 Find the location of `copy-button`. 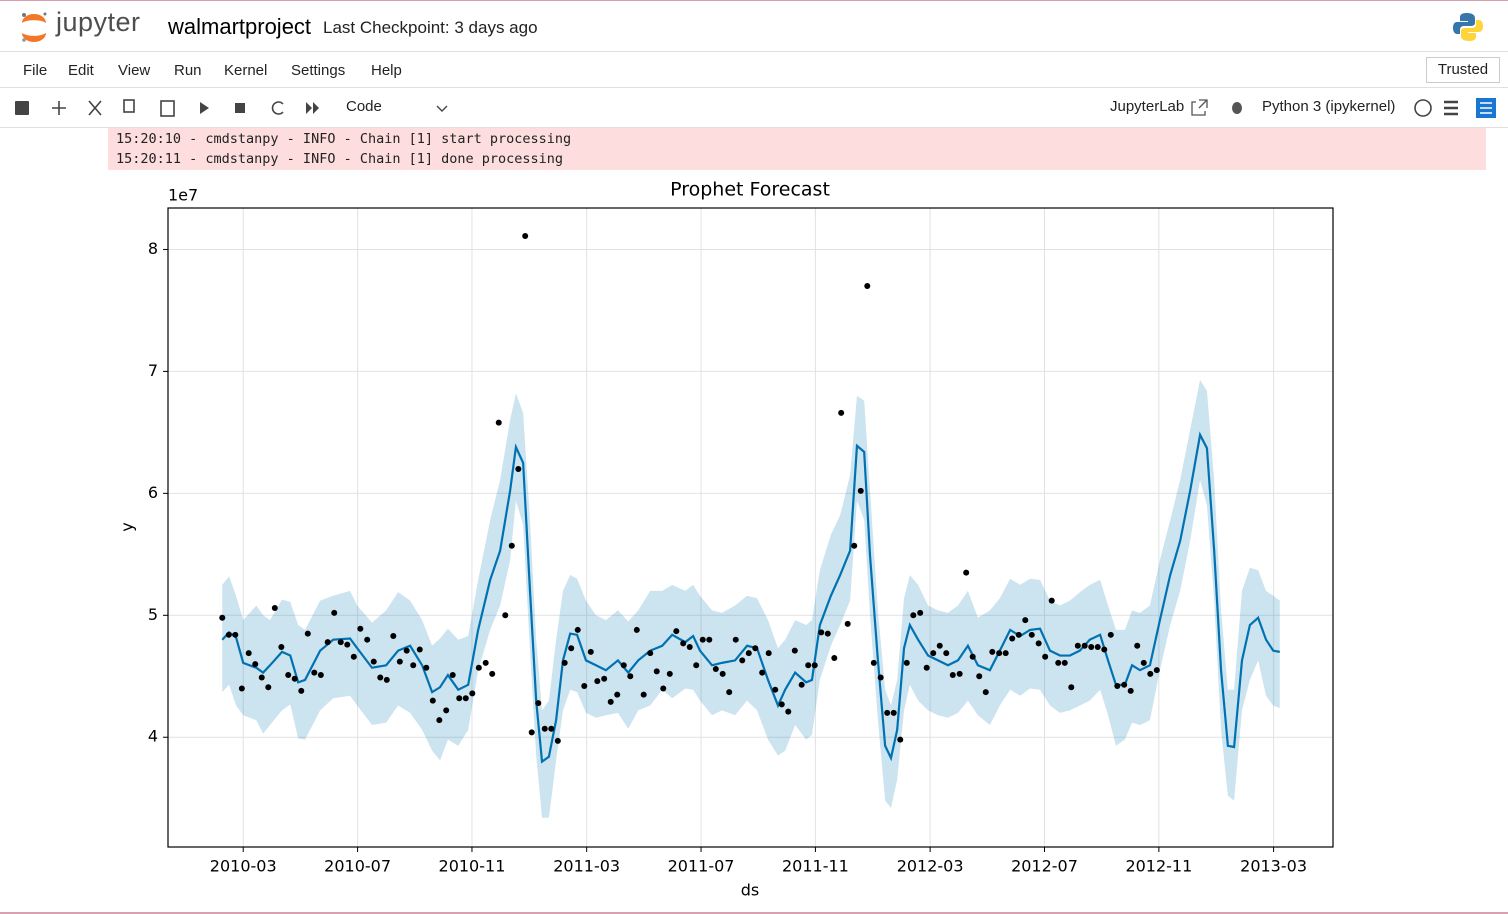

copy-button is located at coordinates (129, 106).